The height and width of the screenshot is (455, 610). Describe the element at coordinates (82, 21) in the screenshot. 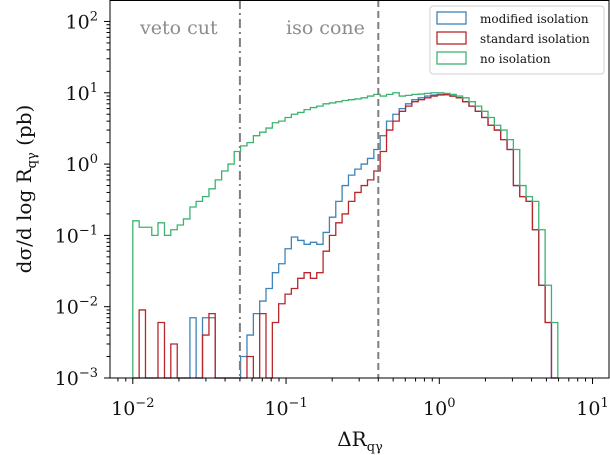

I see `y-tick-label: 10²` at that location.